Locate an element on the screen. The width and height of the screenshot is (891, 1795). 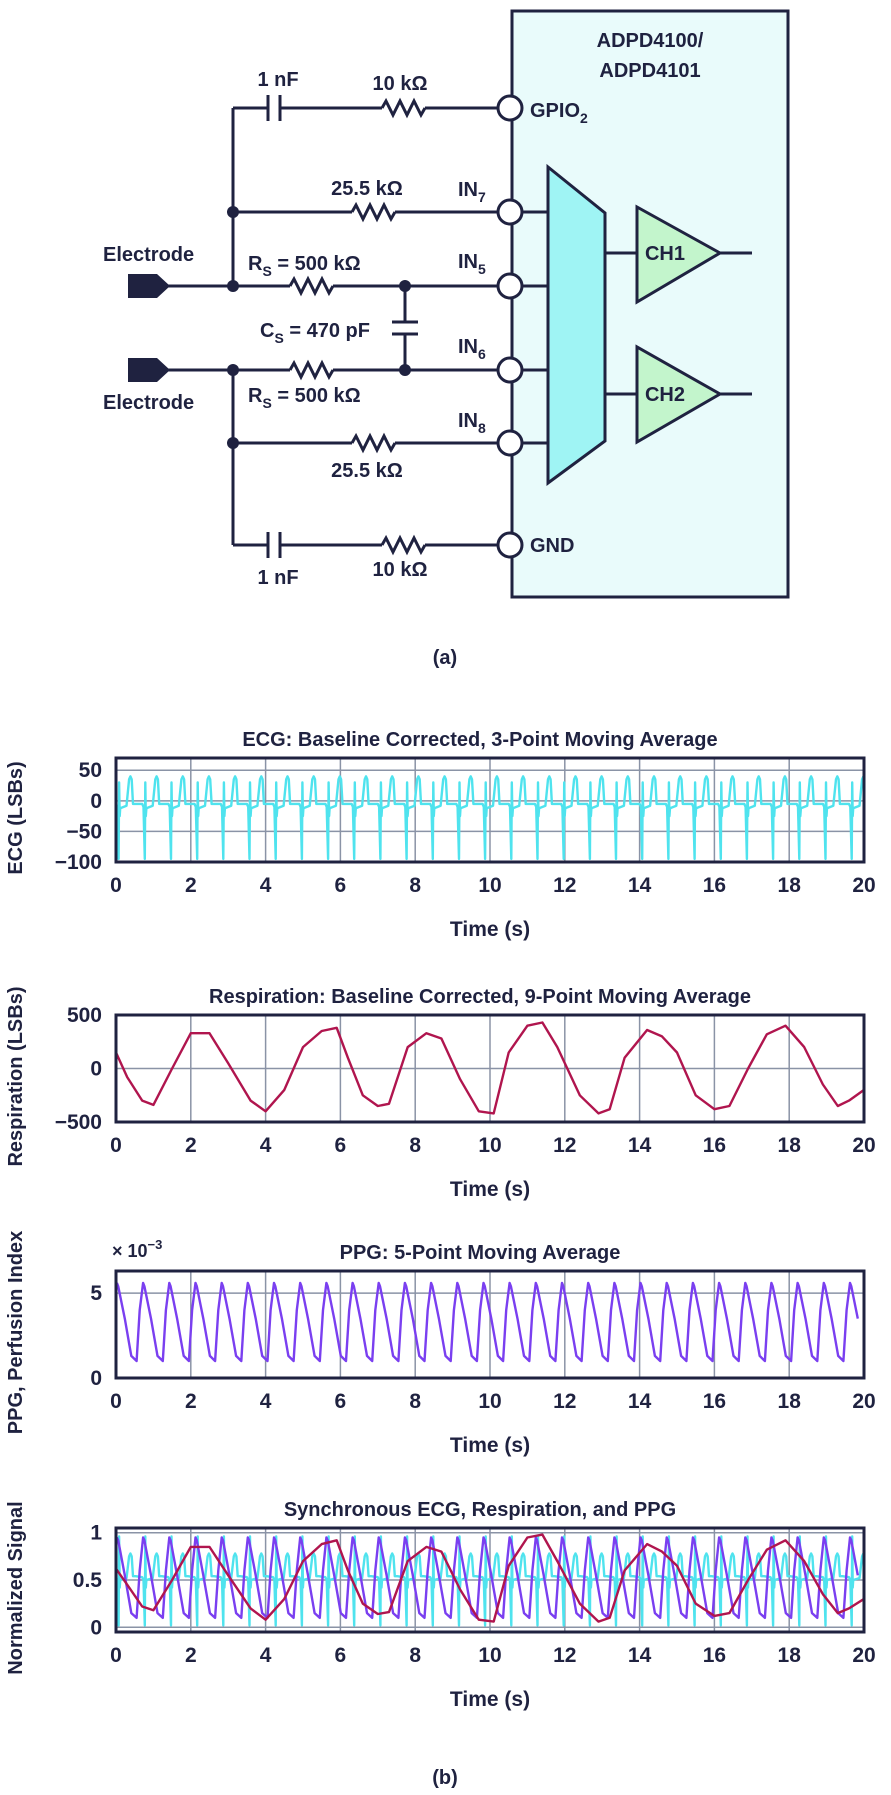
pin-in8-label: IN8 is located at coordinates (472, 423).